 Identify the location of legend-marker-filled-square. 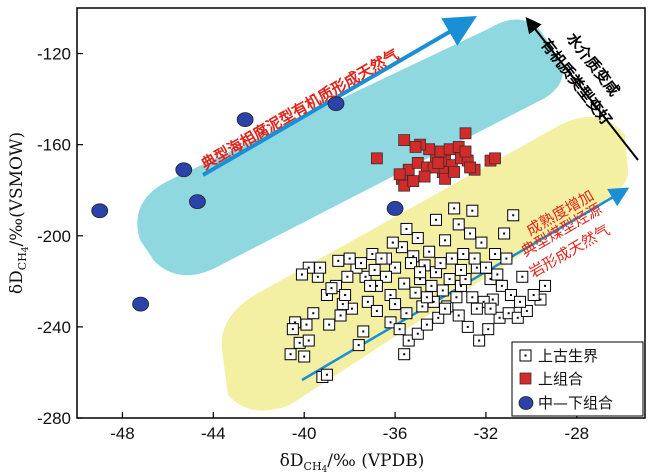
(525, 378).